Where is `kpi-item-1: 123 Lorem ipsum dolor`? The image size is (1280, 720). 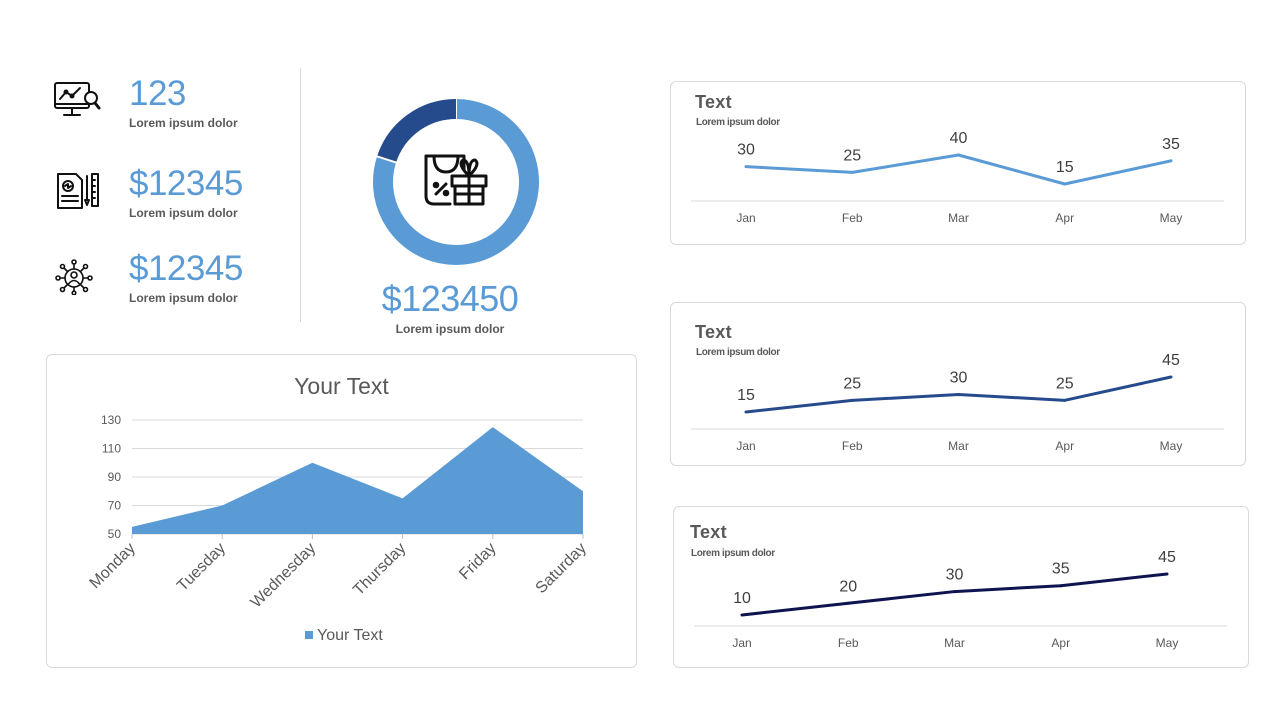 kpi-item-1: 123 Lorem ipsum dolor is located at coordinates (152, 104).